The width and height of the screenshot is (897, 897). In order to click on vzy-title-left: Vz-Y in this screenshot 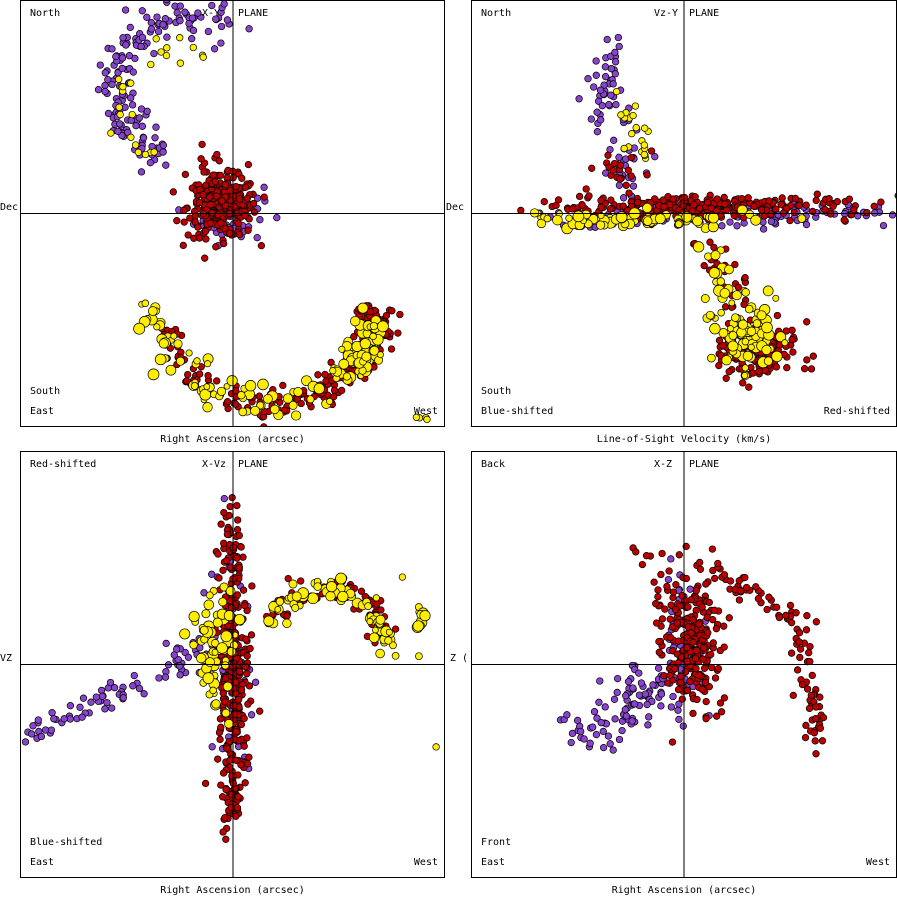, I will do `click(666, 13)`.